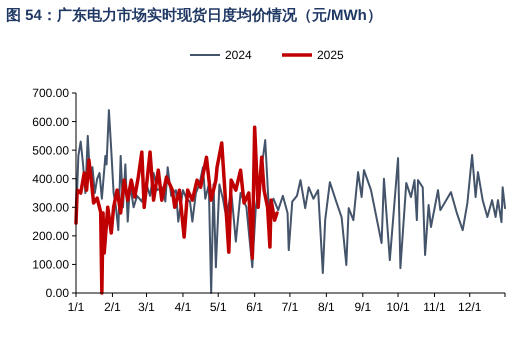 The height and width of the screenshot is (361, 530). What do you see at coordinates (327, 307) in the screenshot?
I see `x-tick-label: 8/1` at bounding box center [327, 307].